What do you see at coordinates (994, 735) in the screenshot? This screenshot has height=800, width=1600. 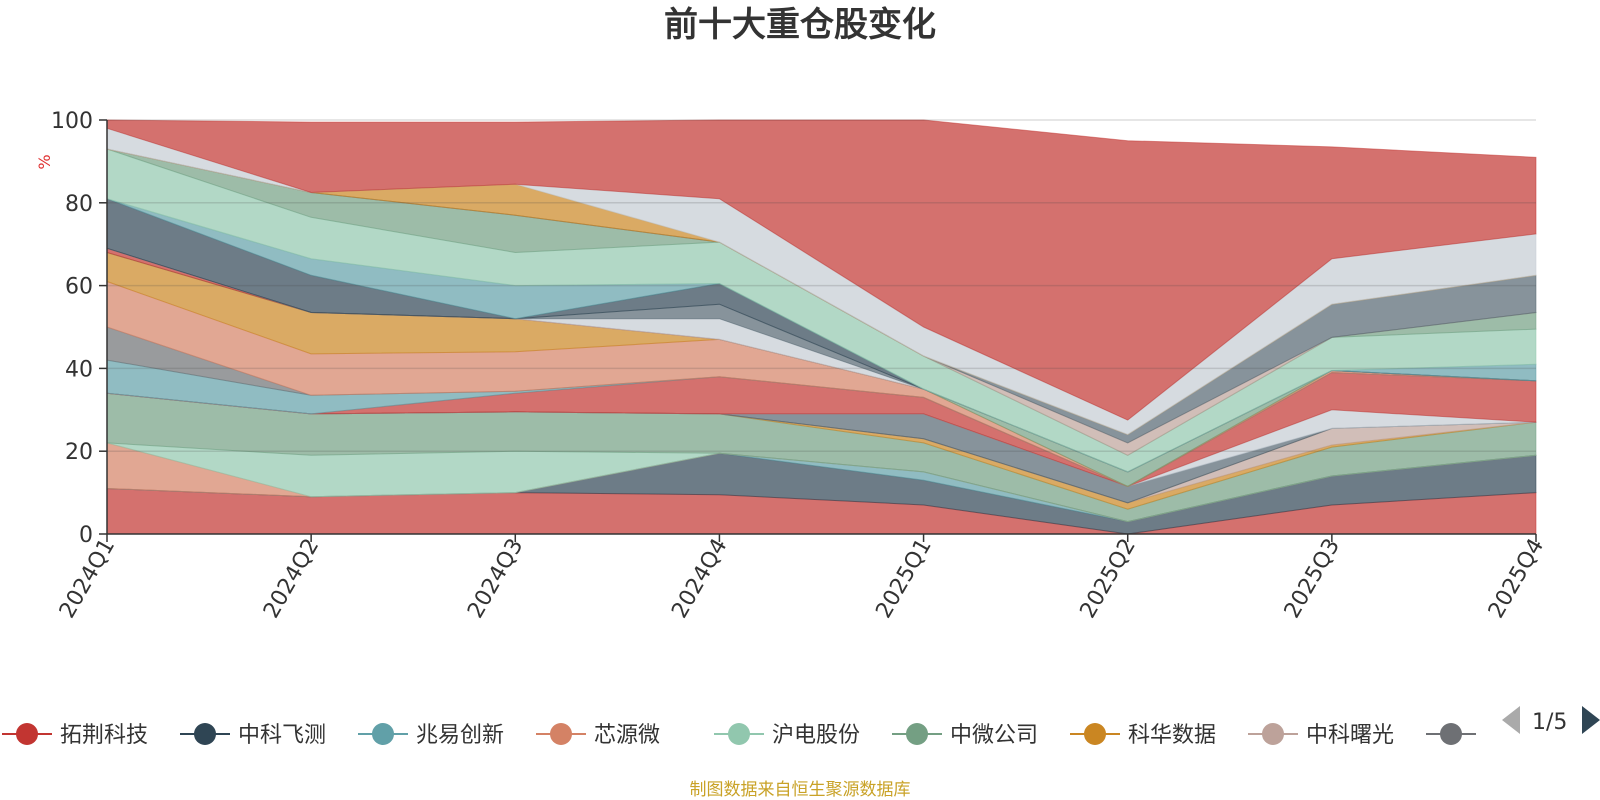 I see `legend-label-5: 中微公司` at bounding box center [994, 735].